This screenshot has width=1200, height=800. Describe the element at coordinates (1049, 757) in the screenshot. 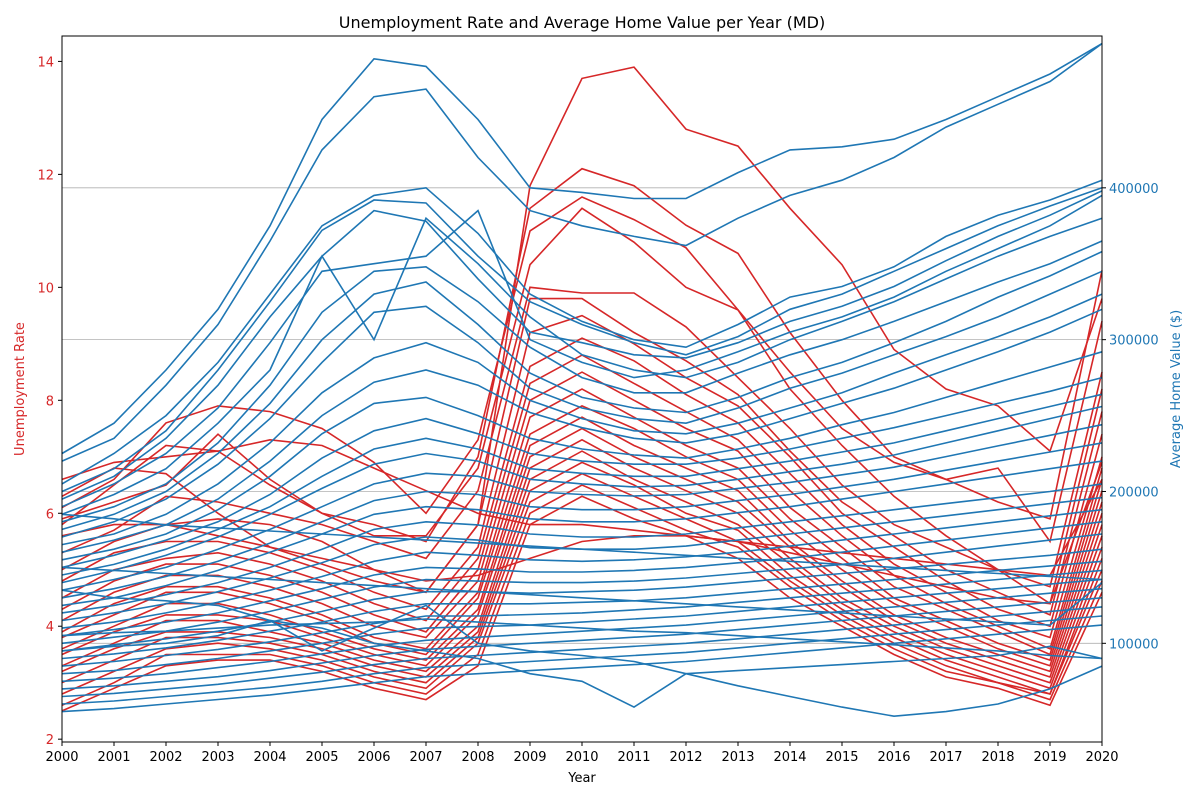

I see `x-tick-label-2019: 2019` at that location.